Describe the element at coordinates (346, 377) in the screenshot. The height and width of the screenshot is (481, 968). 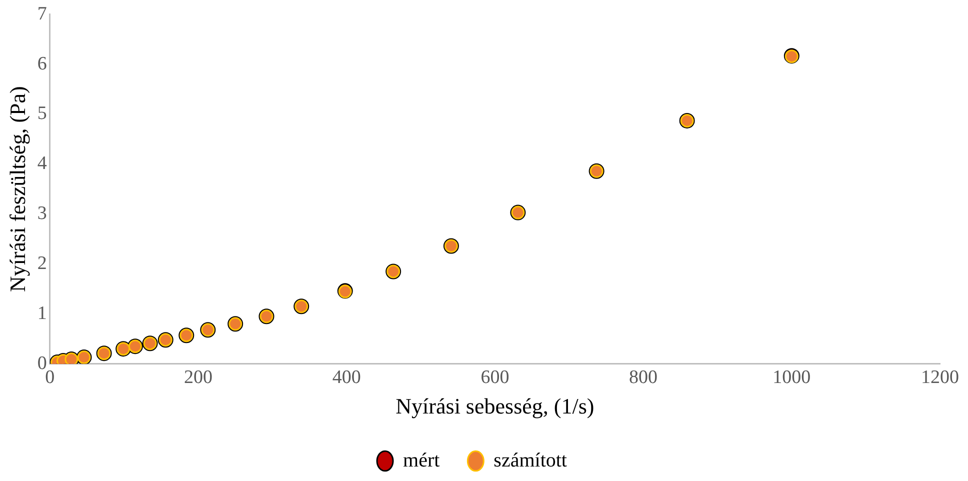
I see `x-tick-label: 400` at that location.